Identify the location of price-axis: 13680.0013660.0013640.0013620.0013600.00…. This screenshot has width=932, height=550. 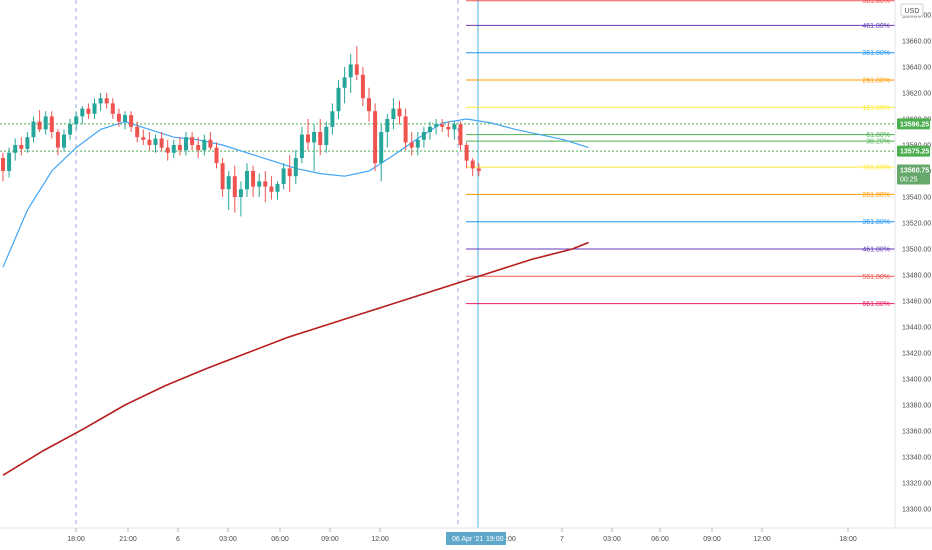
(912, 264).